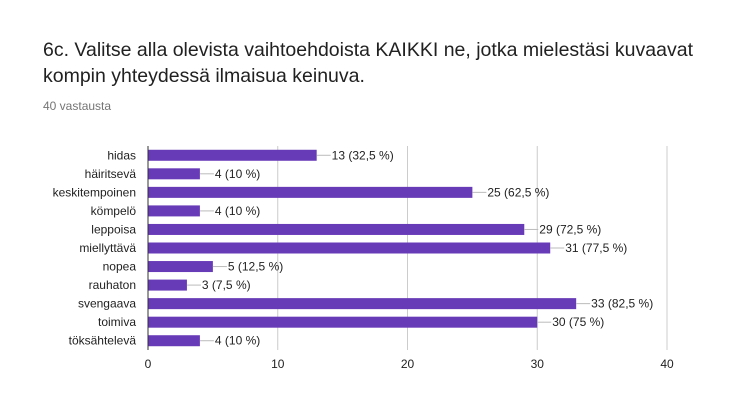  What do you see at coordinates (174, 211) in the screenshot?
I see `bar-kömpelö` at bounding box center [174, 211].